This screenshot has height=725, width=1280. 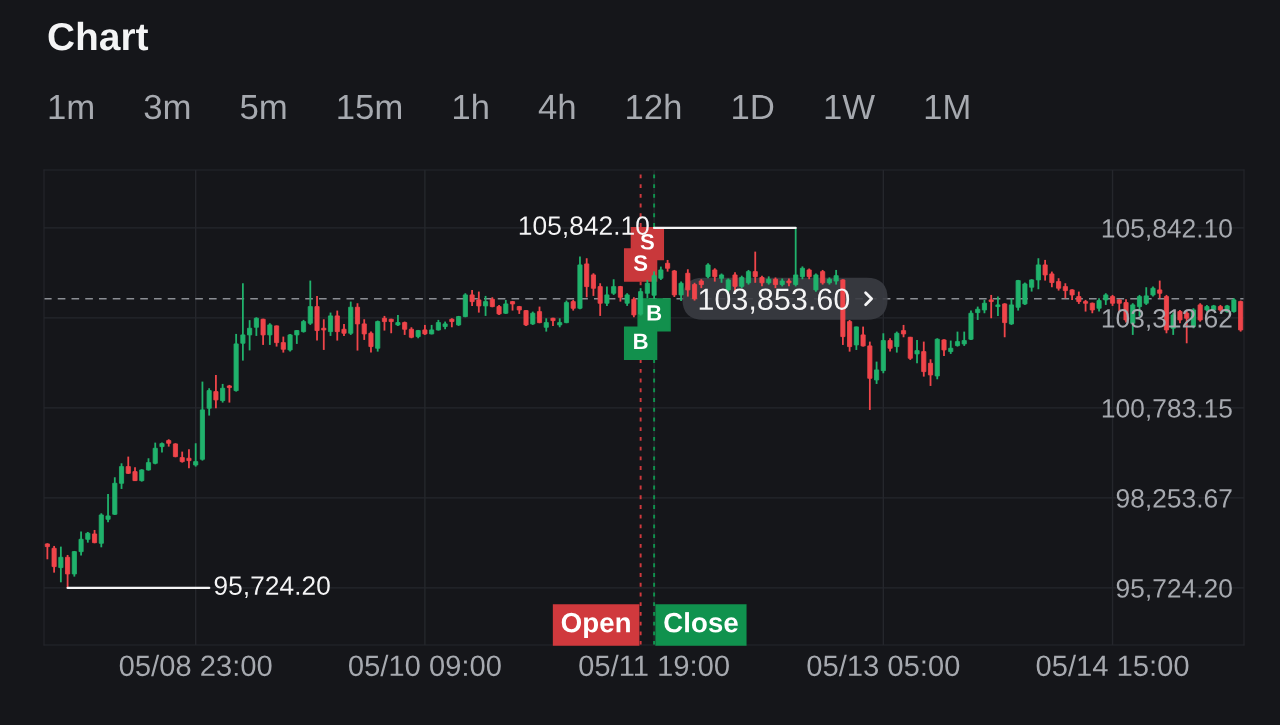 I want to click on text: 1D, so click(x=753, y=107).